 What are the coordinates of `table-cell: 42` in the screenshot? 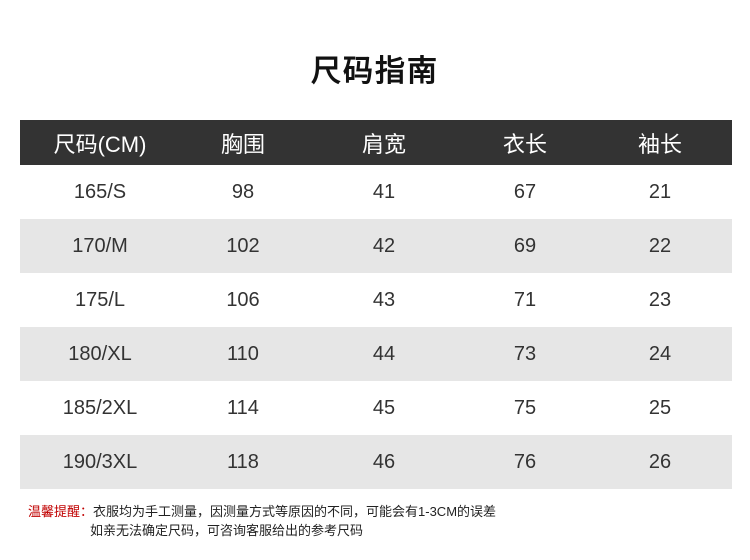 It's located at (384, 246).